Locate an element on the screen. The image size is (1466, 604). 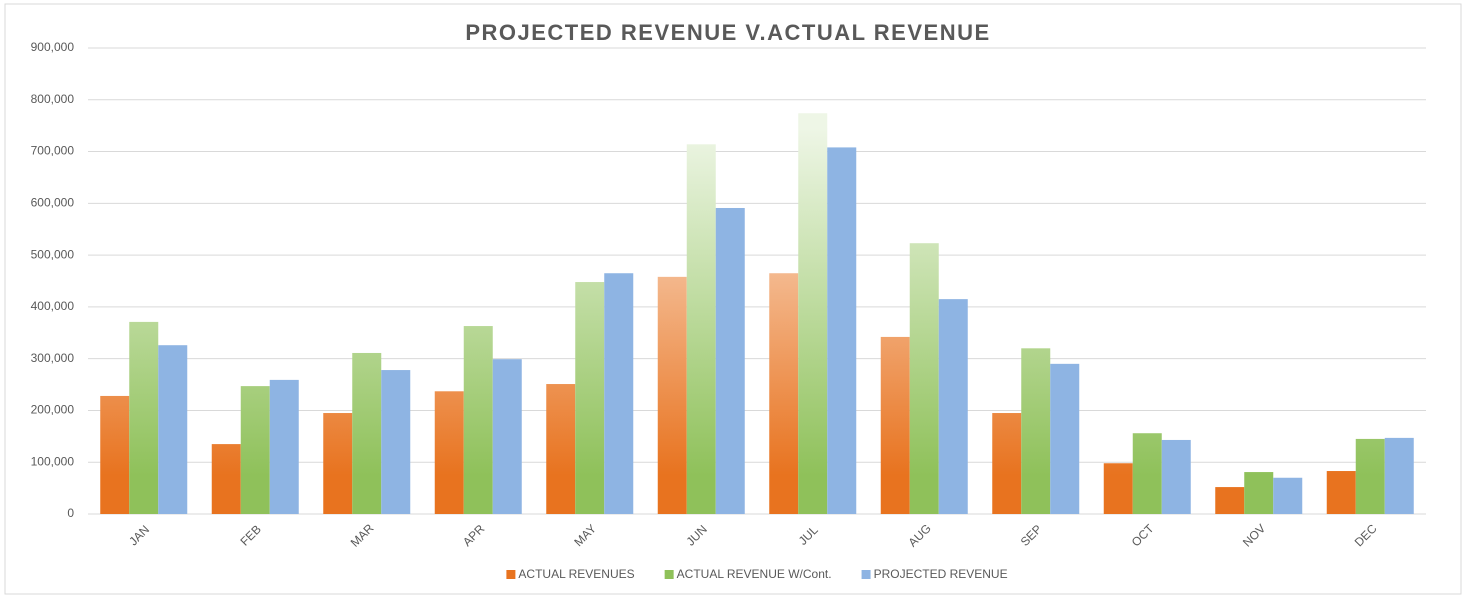
chart-title: PROJECTED REVENUE V.ACTUAL REVENUE is located at coordinates (727, 32).